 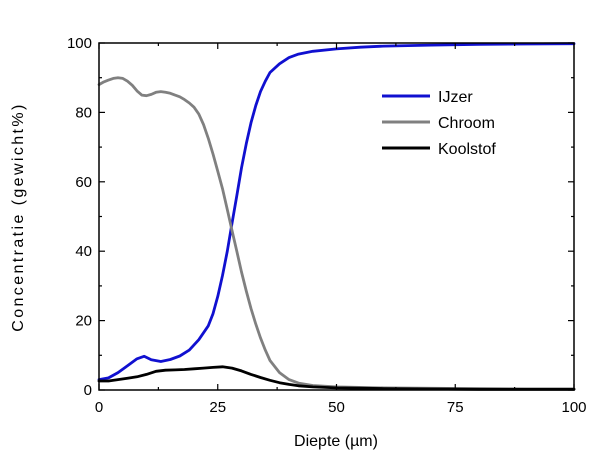 I want to click on y-axis-title: Concentratie (gewicht%), so click(x=18, y=217).